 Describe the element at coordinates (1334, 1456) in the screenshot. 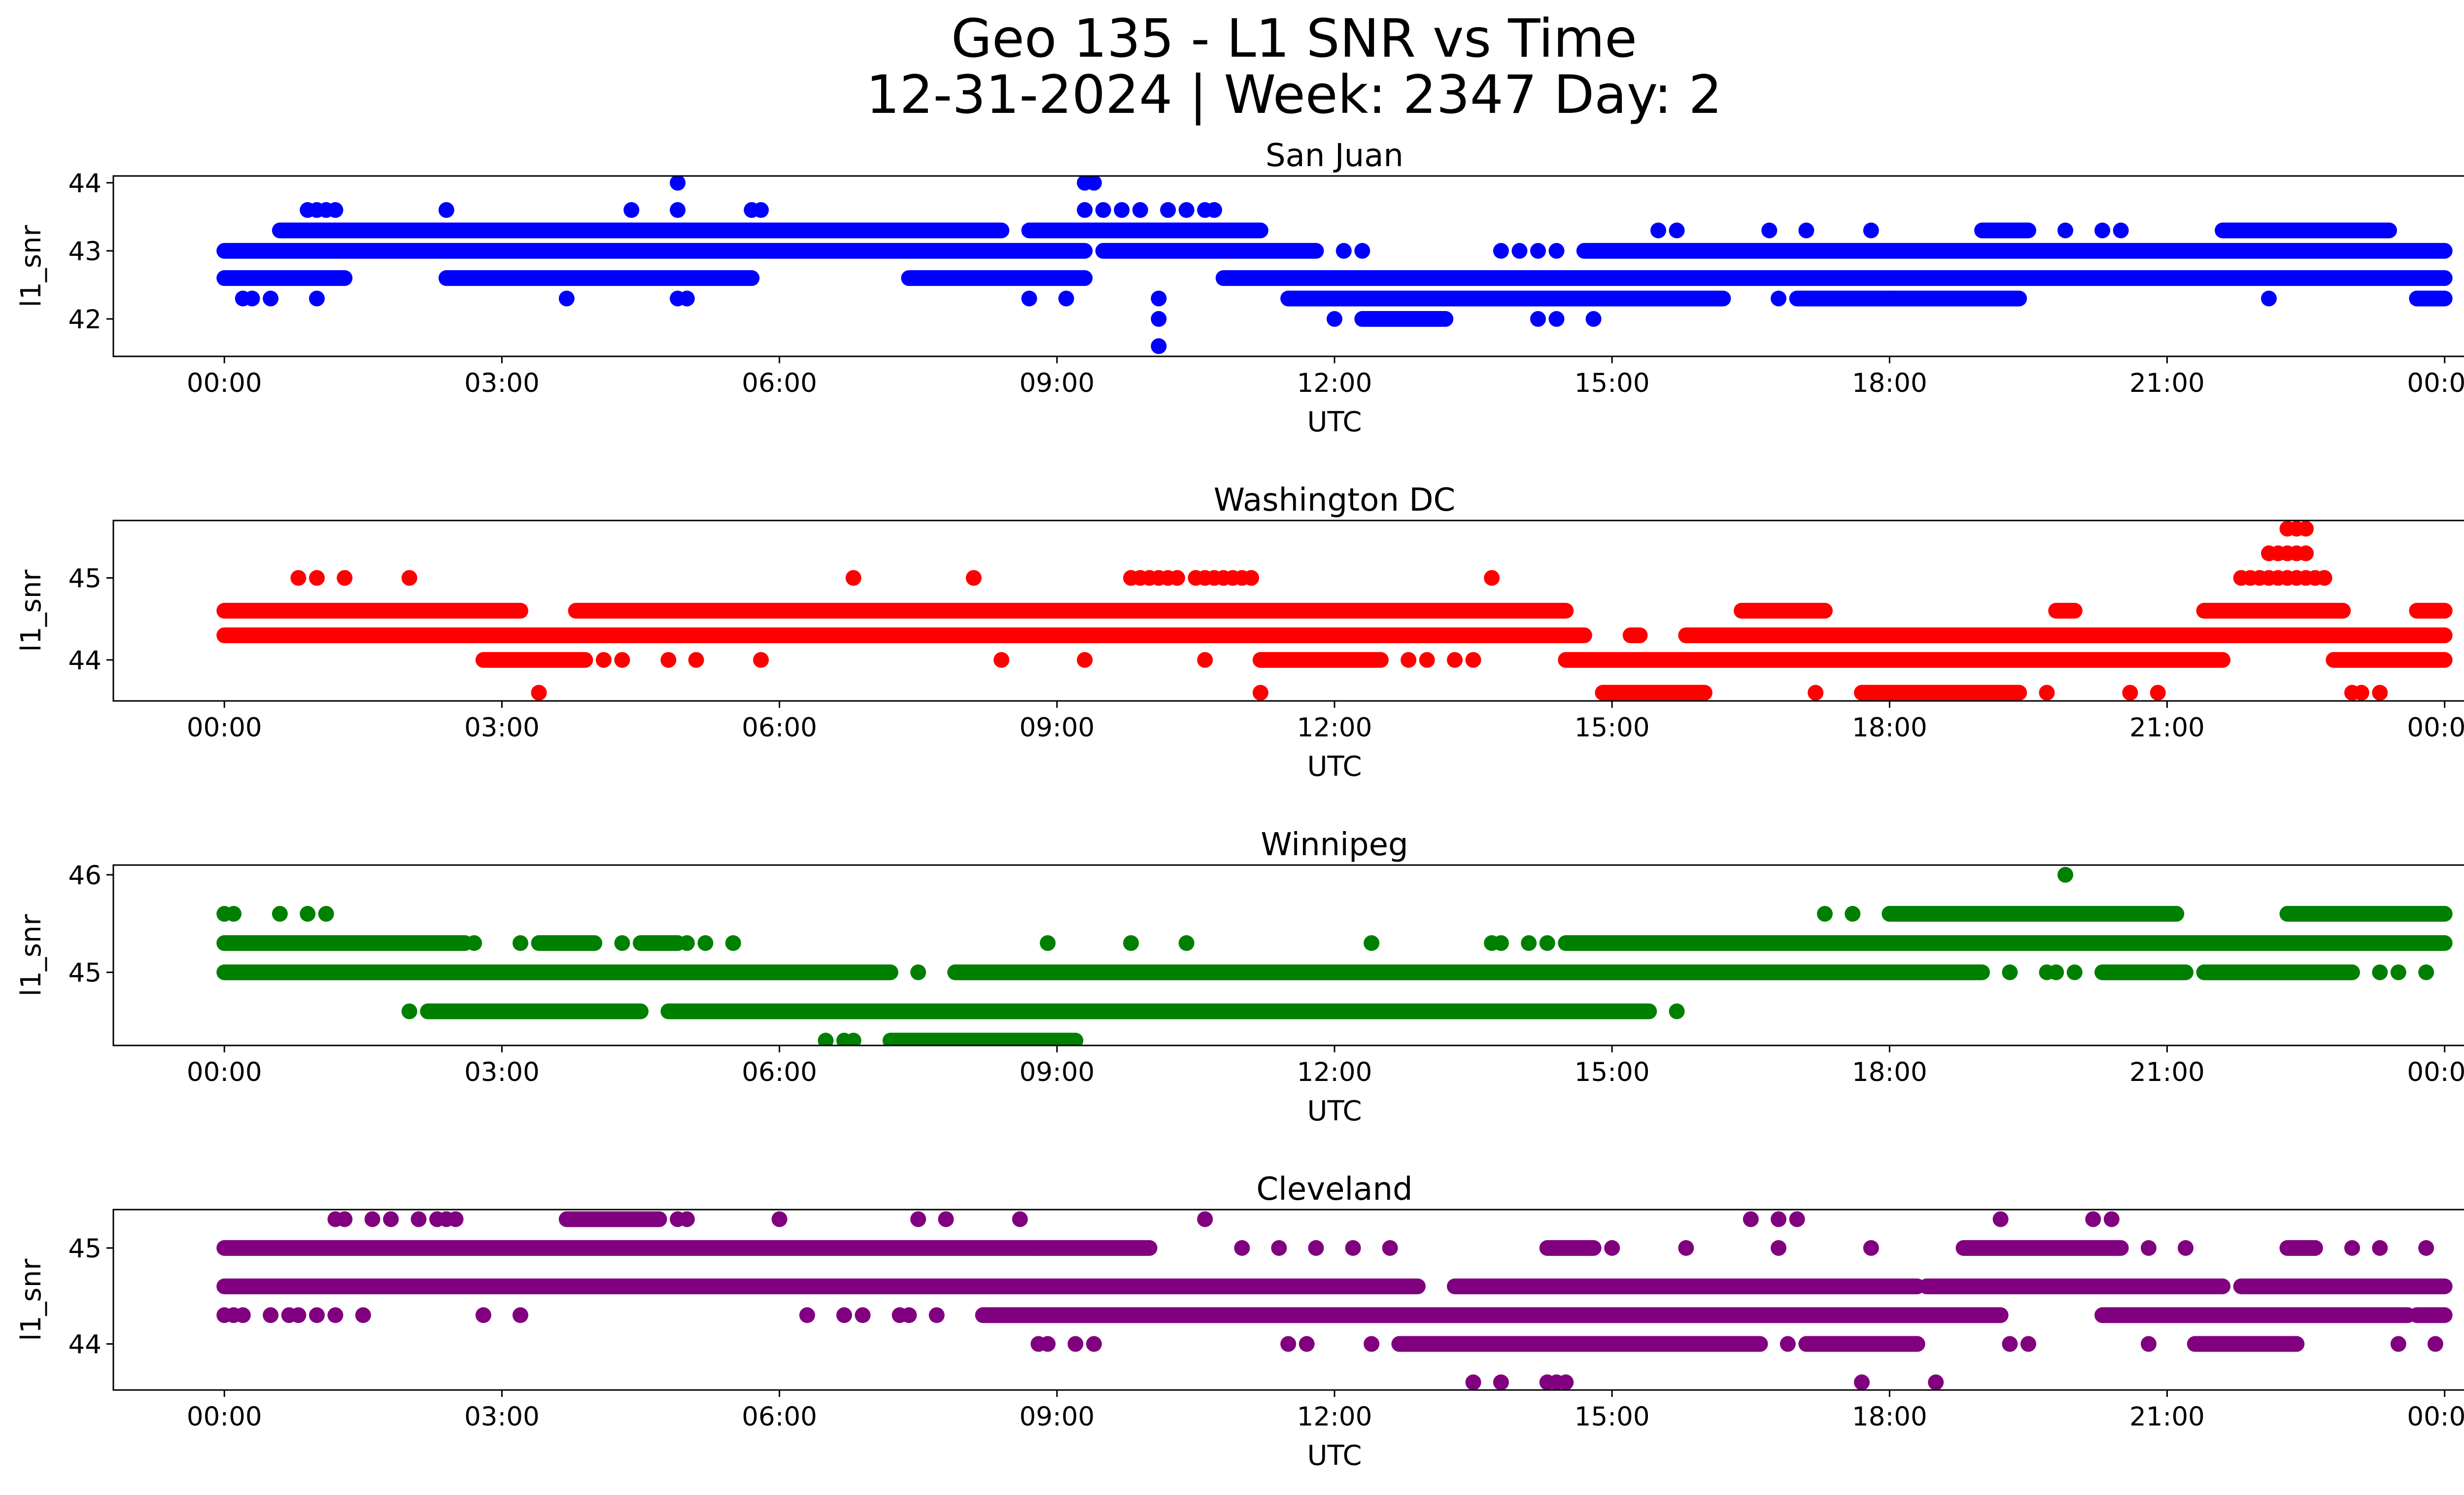

I see `x-axis-label: UTC` at that location.